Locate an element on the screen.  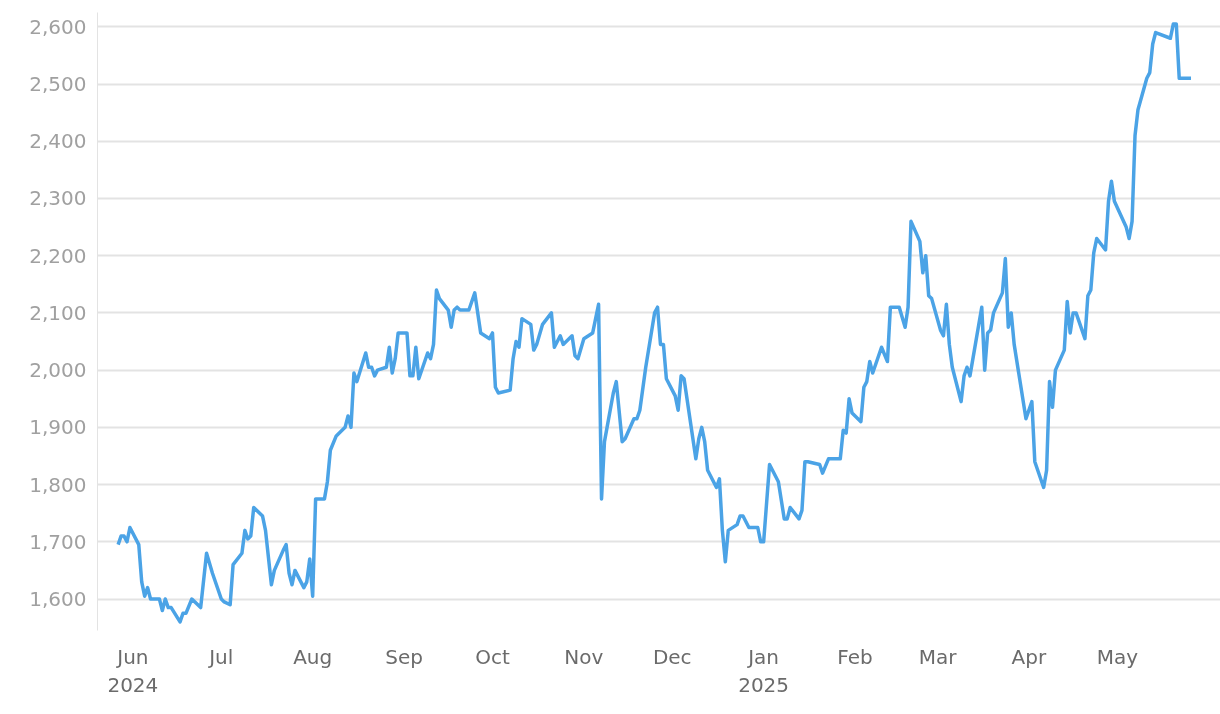
x-tick-label: Nov is located at coordinates (584, 656).